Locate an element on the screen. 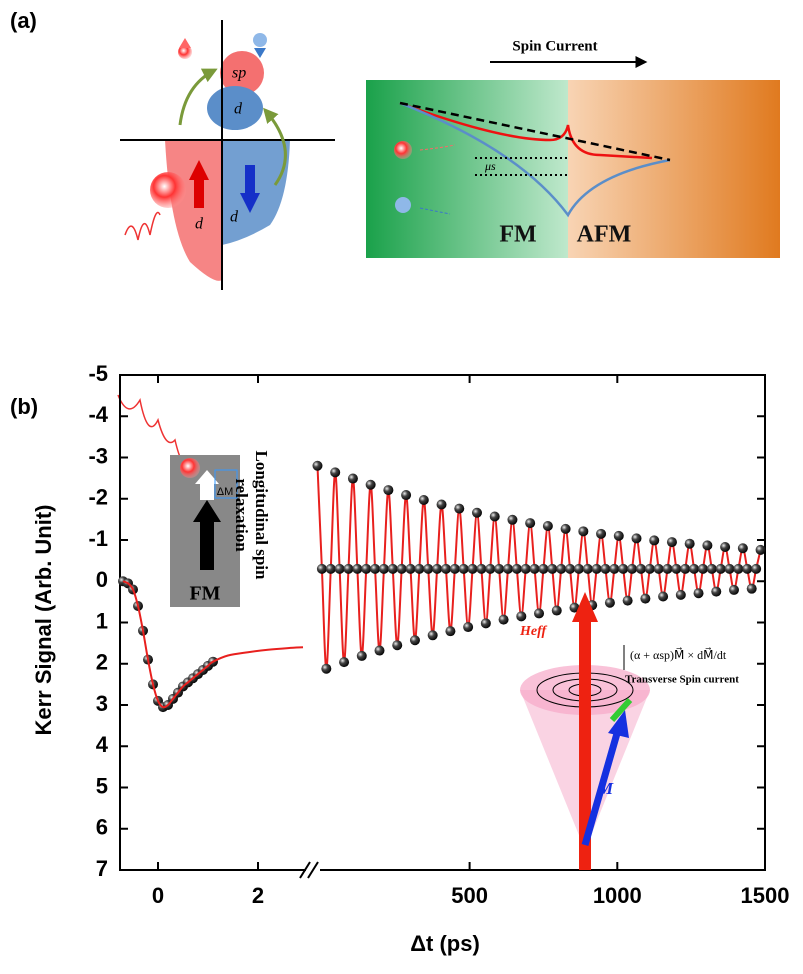 Image resolution: width=803 pixels, height=974 pixels. heff-label: Heff is located at coordinates (533, 631).